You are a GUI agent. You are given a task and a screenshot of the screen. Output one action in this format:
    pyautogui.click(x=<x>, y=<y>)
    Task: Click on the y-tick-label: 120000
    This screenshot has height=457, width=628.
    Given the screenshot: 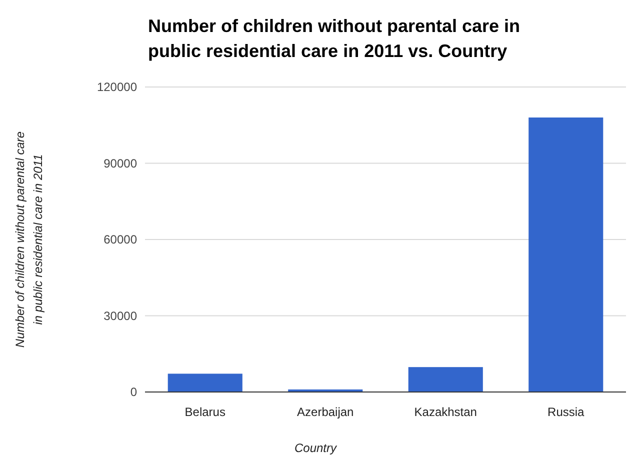 What is the action you would take?
    pyautogui.click(x=117, y=87)
    